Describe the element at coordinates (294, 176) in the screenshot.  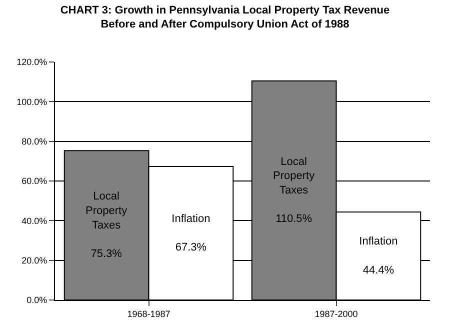
I see `series-label: Local Property Taxes` at that location.